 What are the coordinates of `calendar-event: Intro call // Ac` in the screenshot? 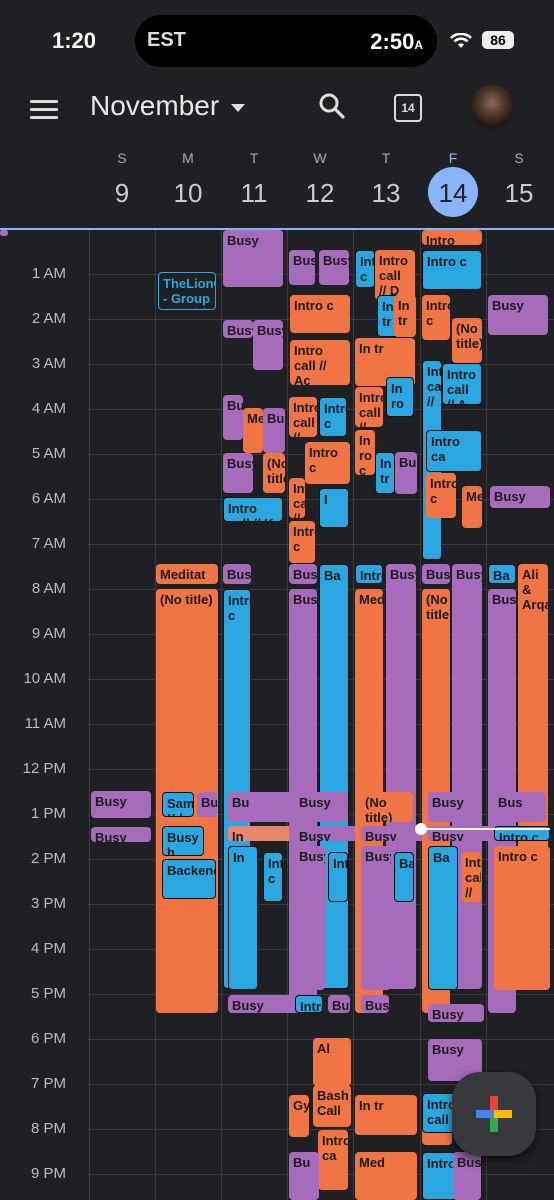 It's located at (320, 362).